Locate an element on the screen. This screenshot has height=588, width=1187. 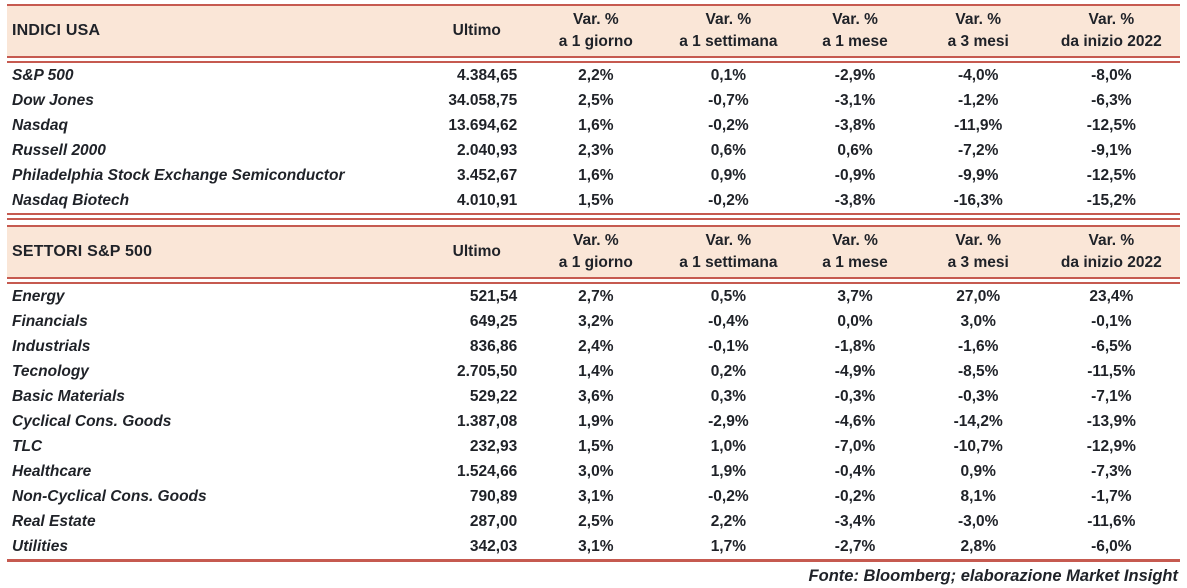
var-value: 1,0% is located at coordinates (728, 446).